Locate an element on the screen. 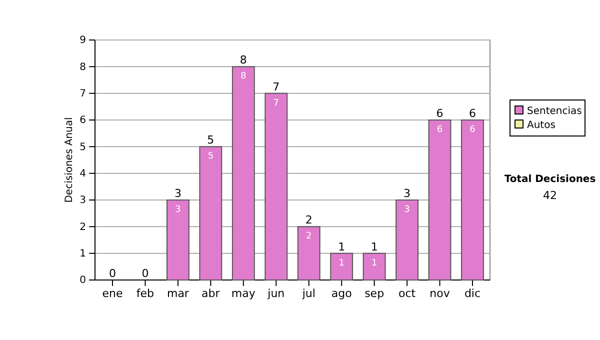 Image resolution: width=600 pixels, height=340 pixels. data-label: 8 is located at coordinates (243, 77).